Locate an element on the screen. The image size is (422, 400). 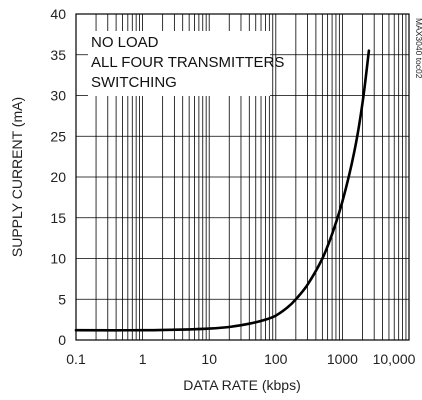
y-tick-label: 5 is located at coordinates (62, 299).